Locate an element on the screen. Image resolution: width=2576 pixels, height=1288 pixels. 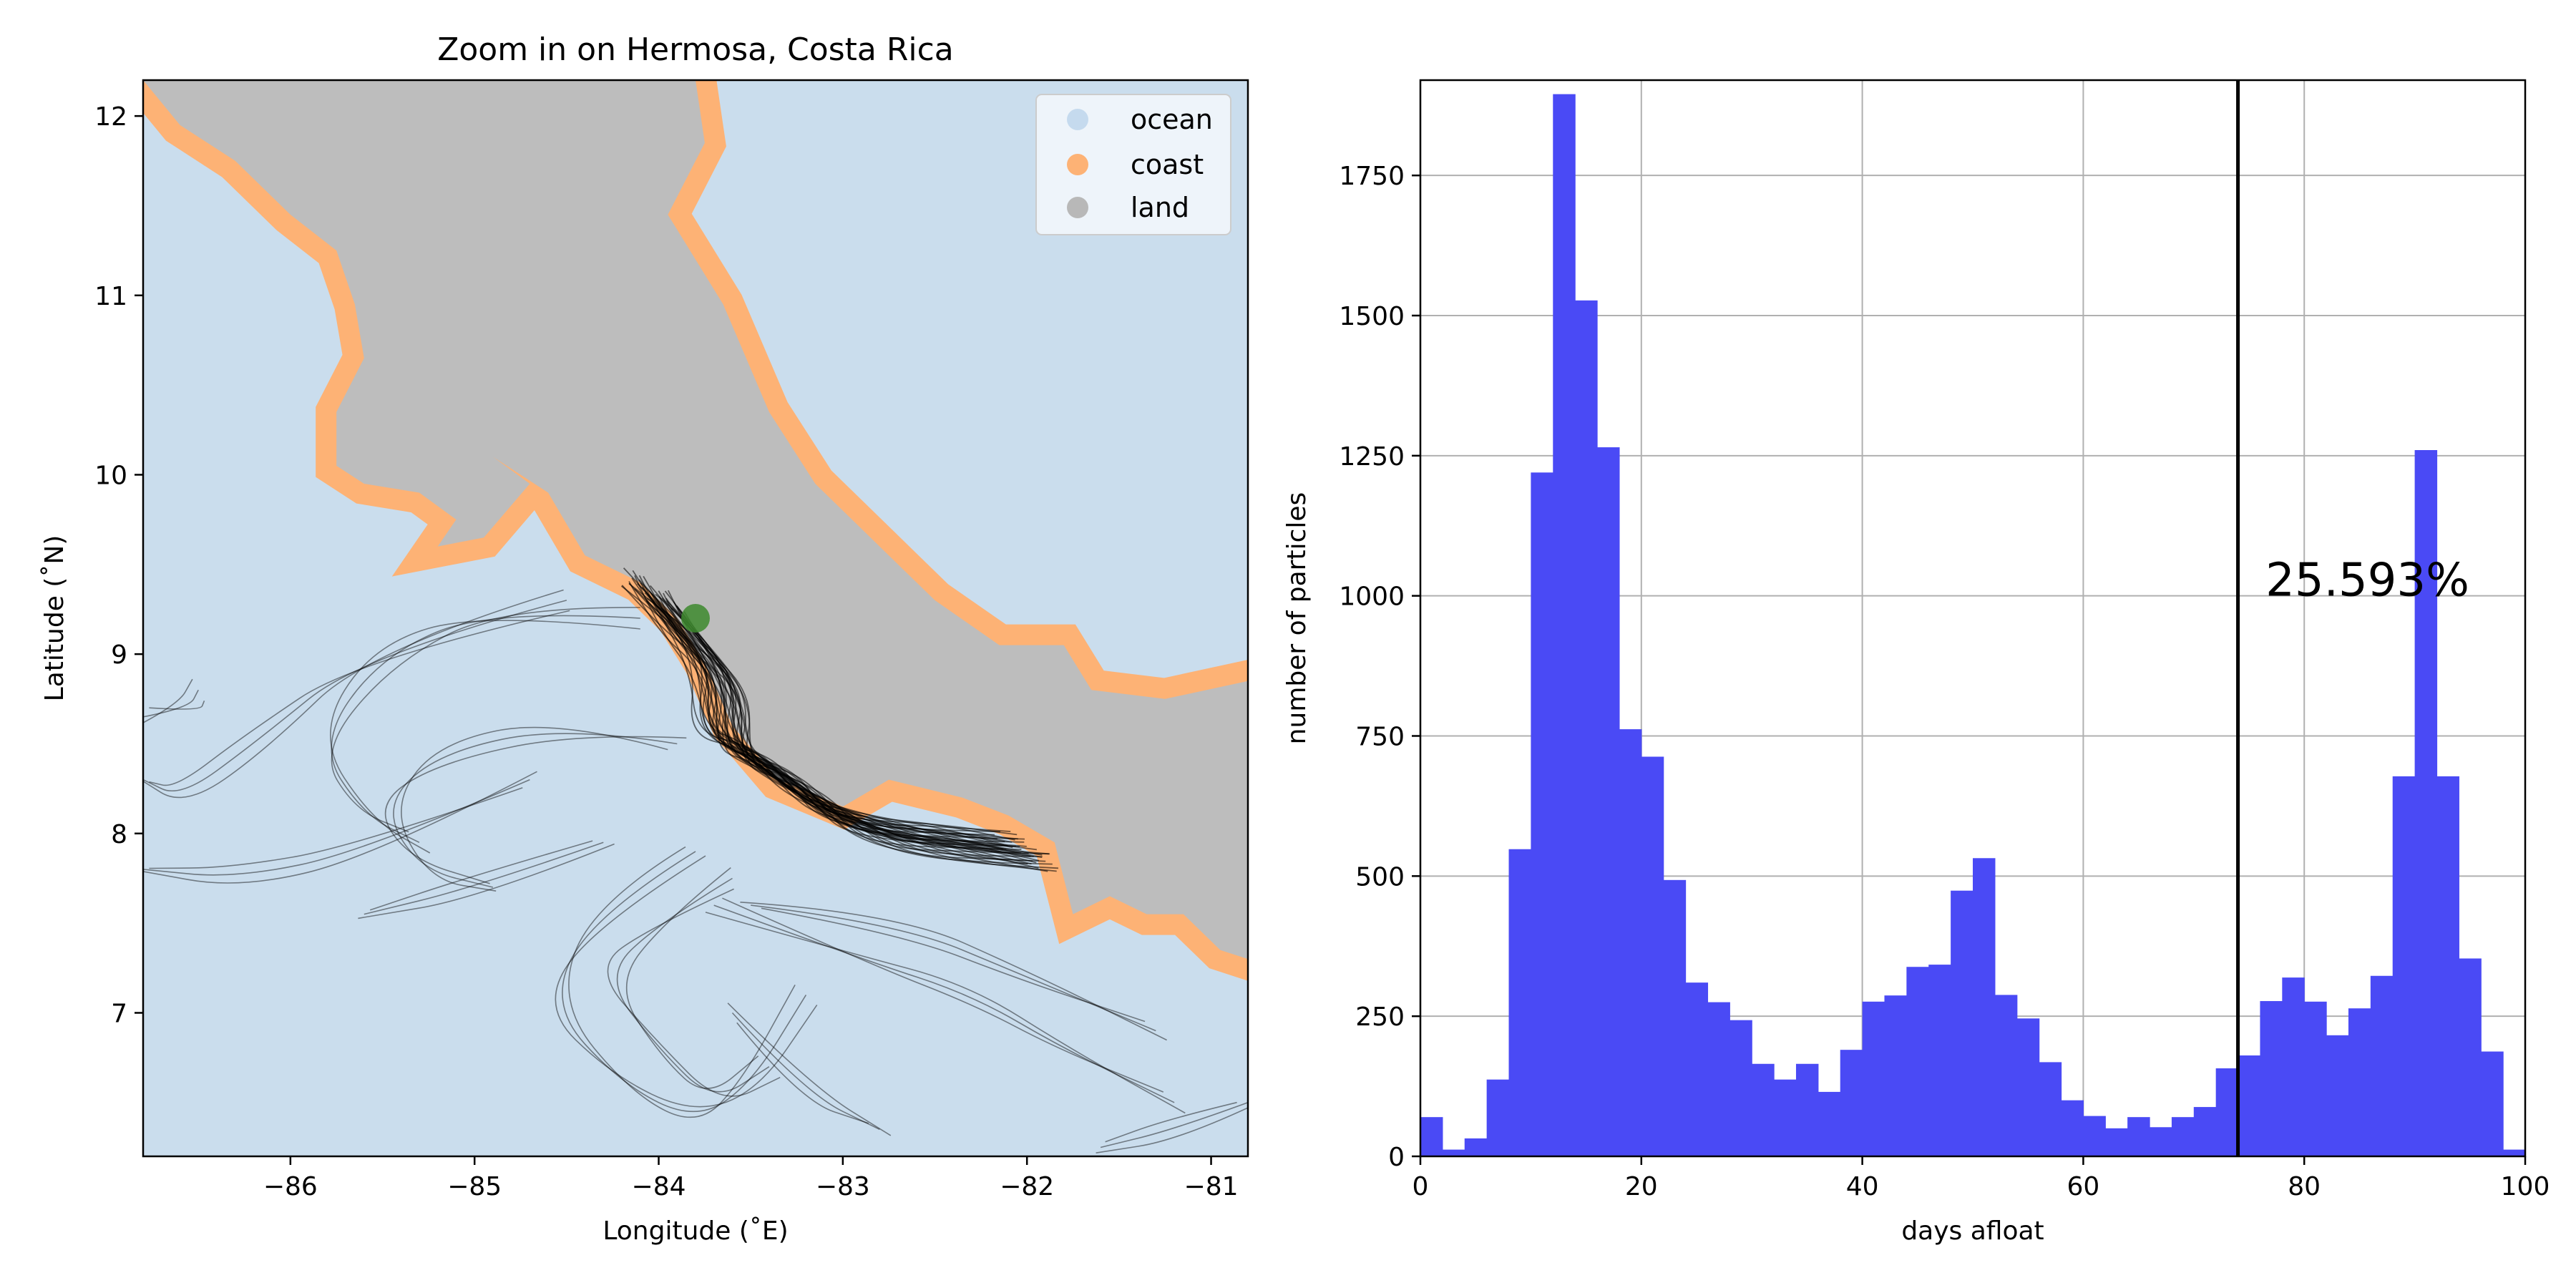
histogram-x-tick-label: 20 is located at coordinates (1641, 1186).